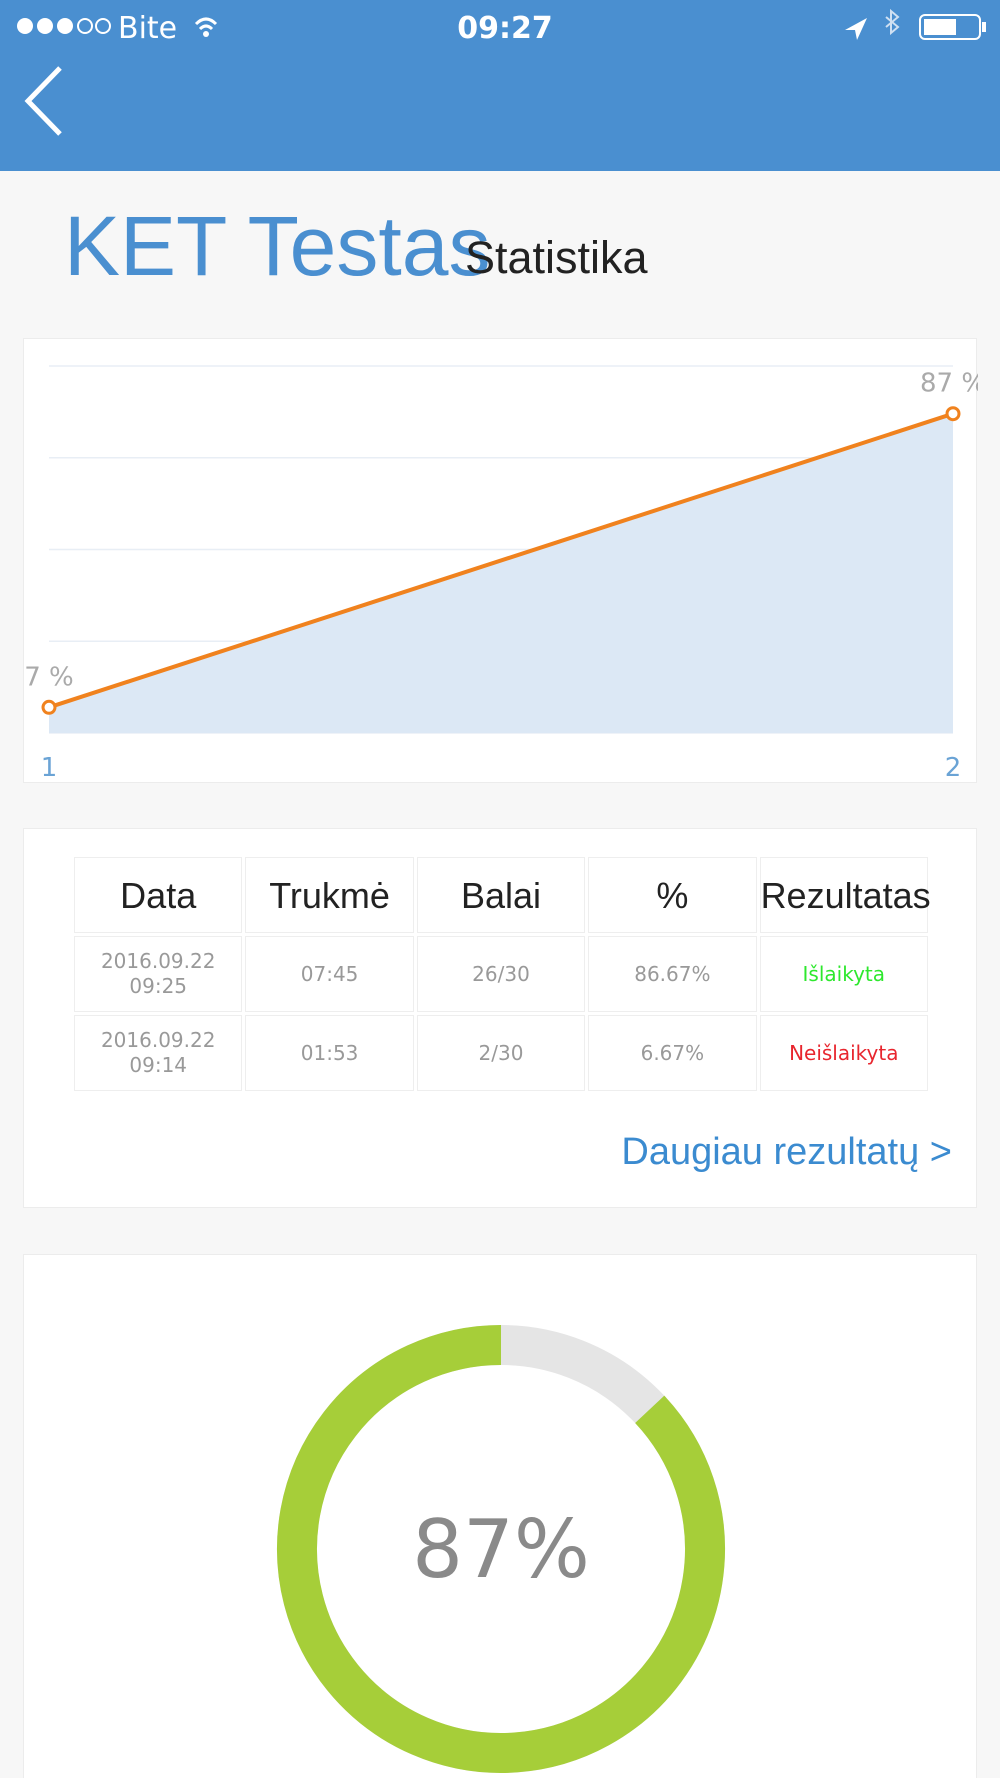  What do you see at coordinates (329, 974) in the screenshot?
I see `table-cell: 07:45` at bounding box center [329, 974].